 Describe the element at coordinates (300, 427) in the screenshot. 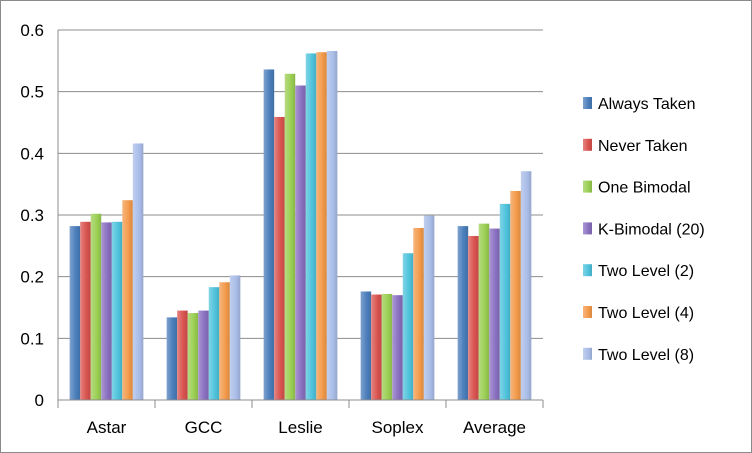

I see `x-tick-label: Leslie` at that location.